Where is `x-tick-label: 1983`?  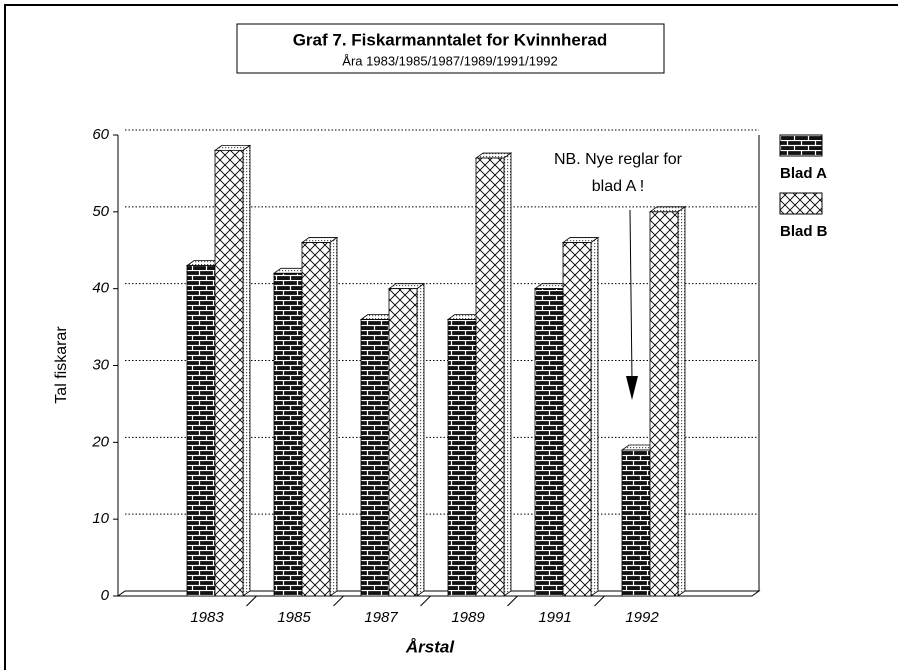
x-tick-label: 1983 is located at coordinates (207, 617).